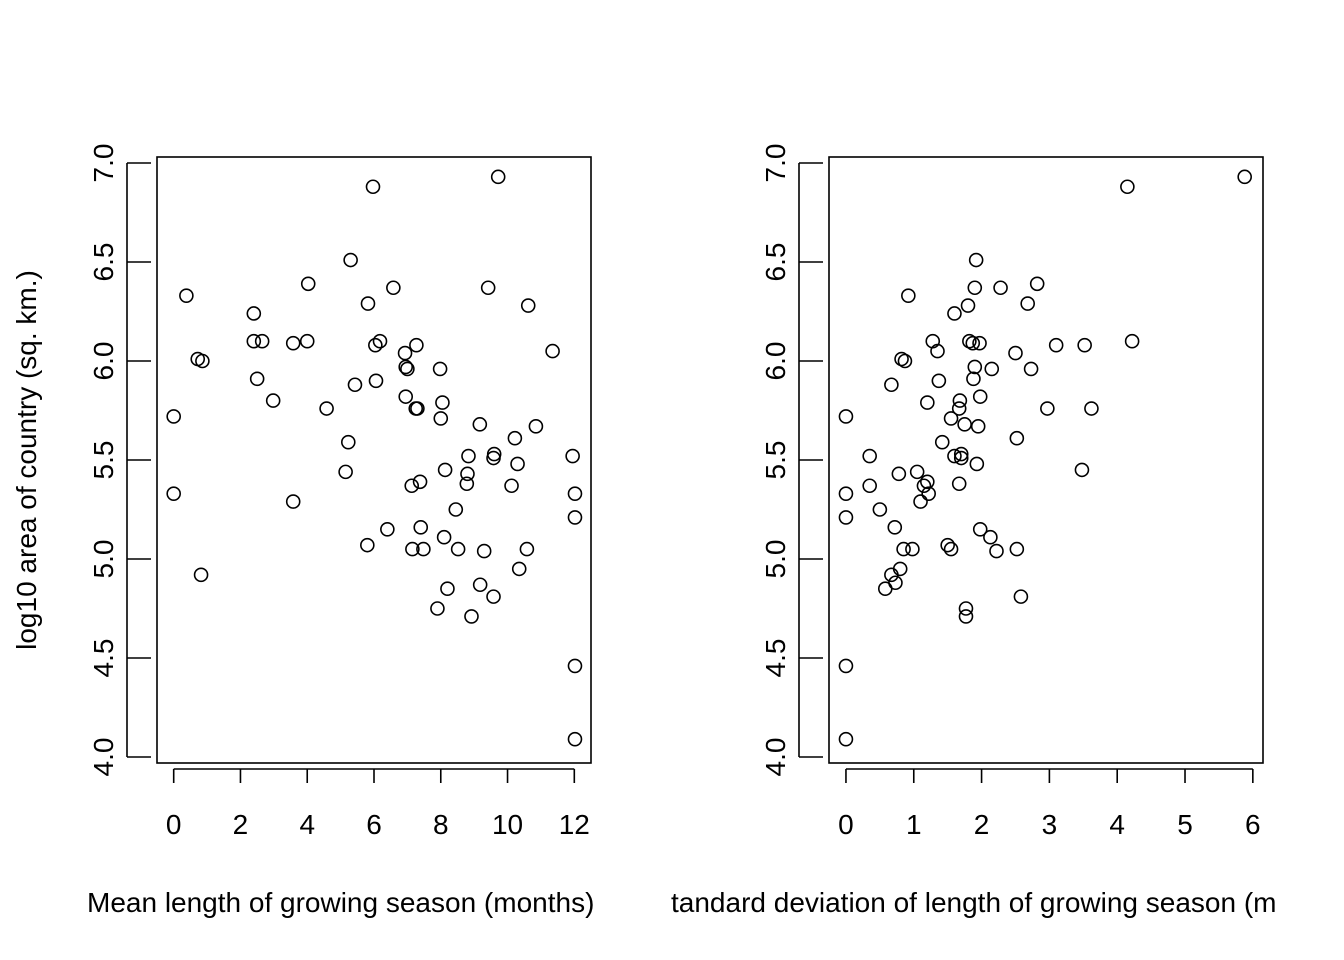  I want to click on left-x-tick-label: 8, so click(441, 824).